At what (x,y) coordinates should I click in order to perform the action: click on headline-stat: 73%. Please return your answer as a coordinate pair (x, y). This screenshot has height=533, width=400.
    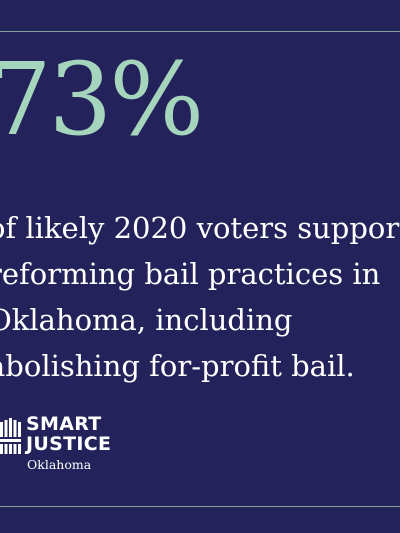
    Looking at the image, I should click on (102, 99).